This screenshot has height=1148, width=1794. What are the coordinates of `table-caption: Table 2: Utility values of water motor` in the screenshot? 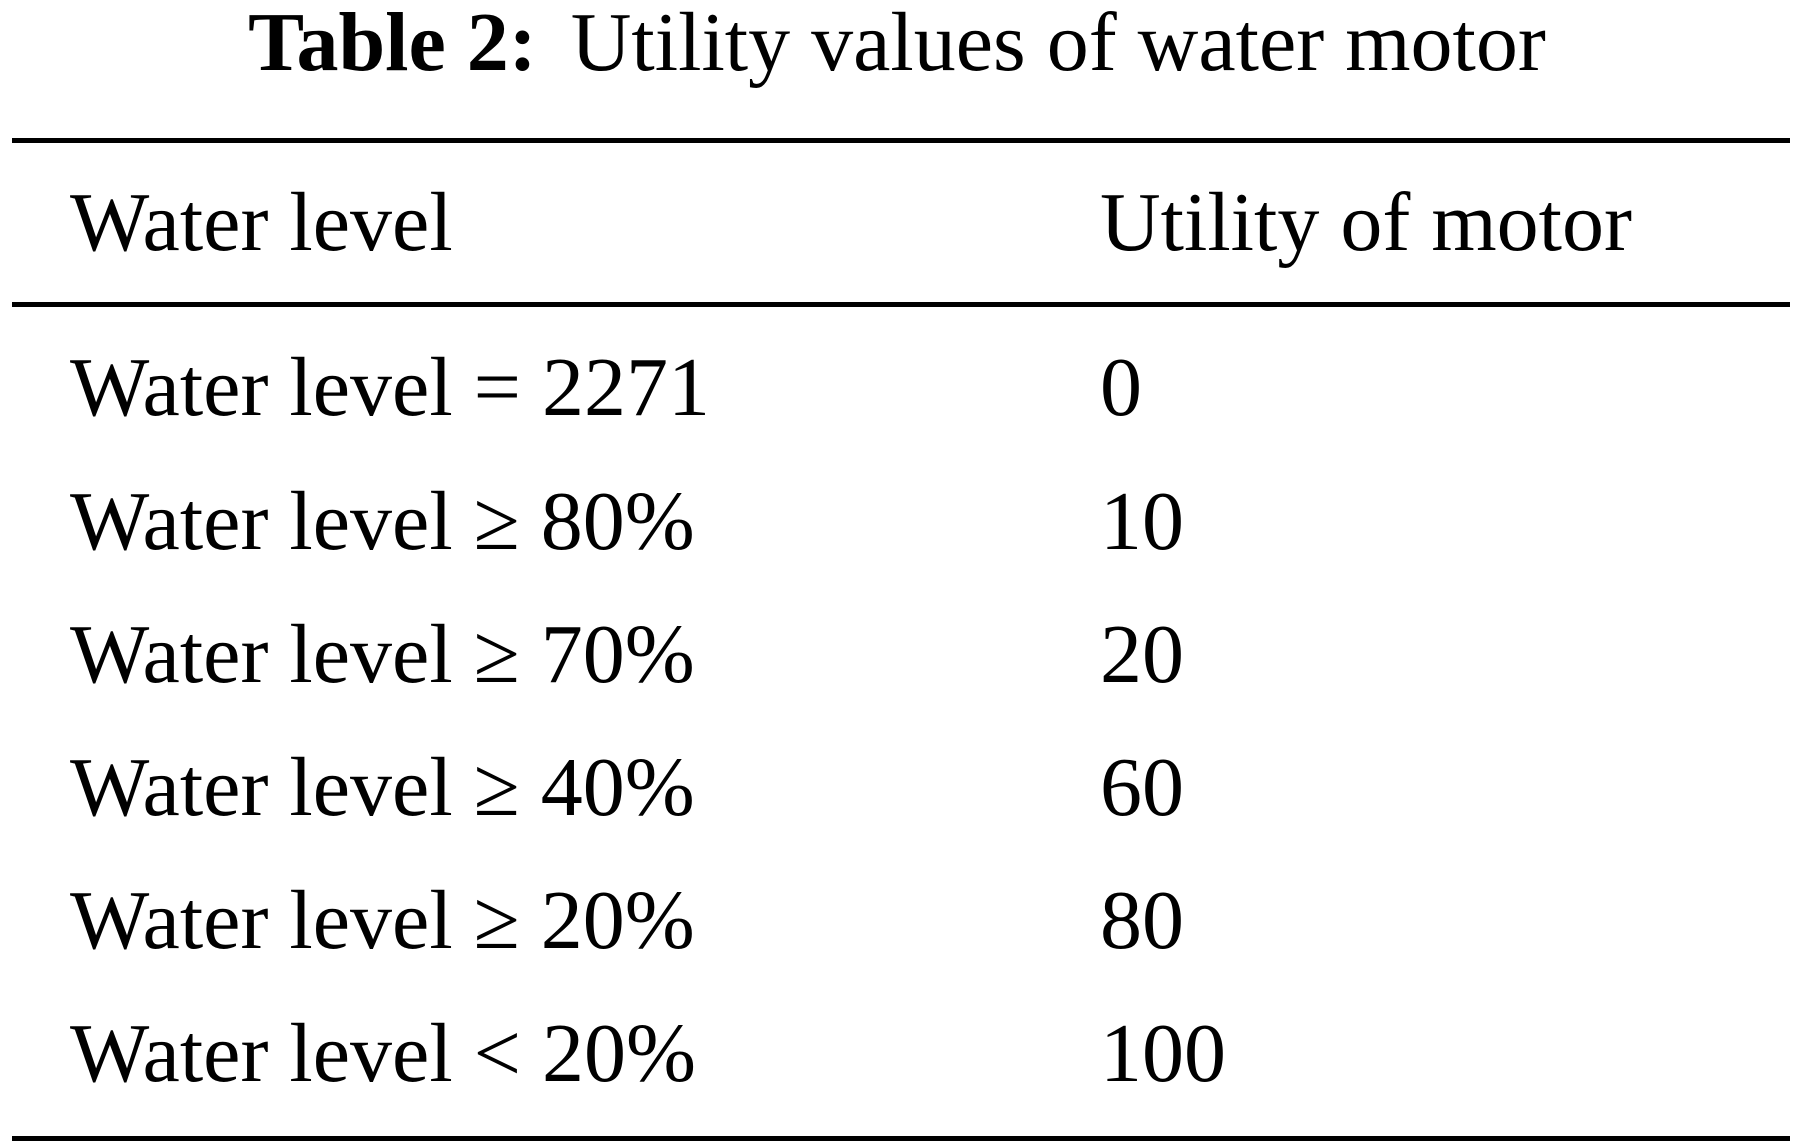 It's located at (897, 43).